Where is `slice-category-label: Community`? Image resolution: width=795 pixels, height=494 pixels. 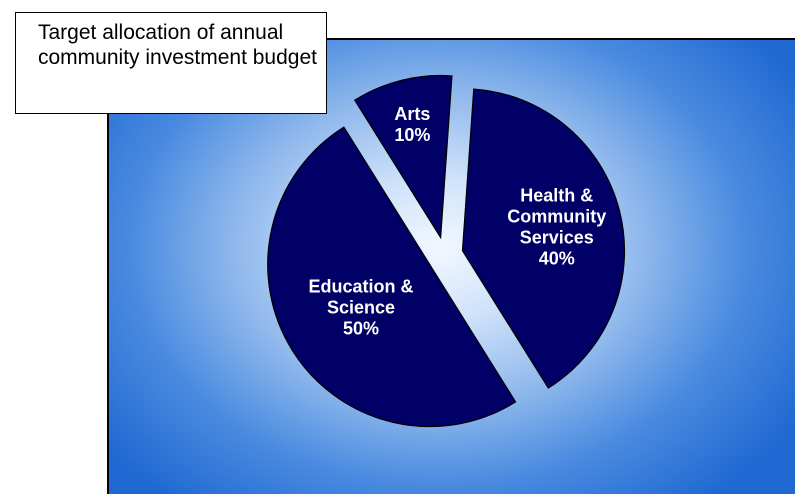 slice-category-label: Community is located at coordinates (556, 217).